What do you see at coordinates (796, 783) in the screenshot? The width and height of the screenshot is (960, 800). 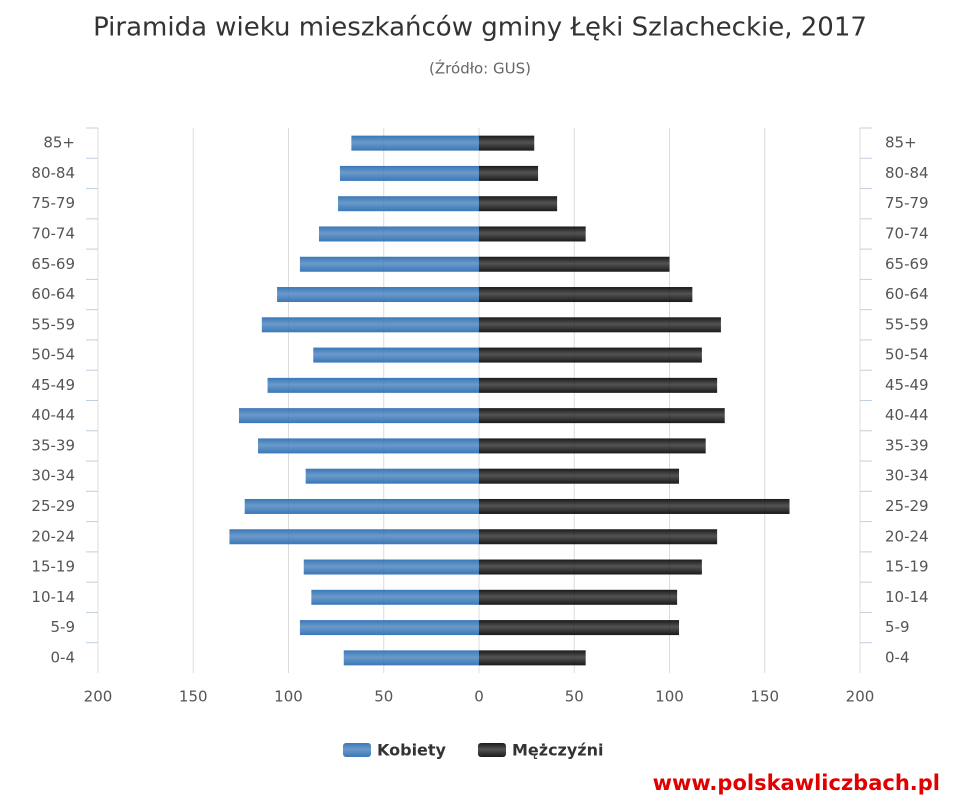 I see `source-url: www.polskawliczbach.pl` at bounding box center [796, 783].